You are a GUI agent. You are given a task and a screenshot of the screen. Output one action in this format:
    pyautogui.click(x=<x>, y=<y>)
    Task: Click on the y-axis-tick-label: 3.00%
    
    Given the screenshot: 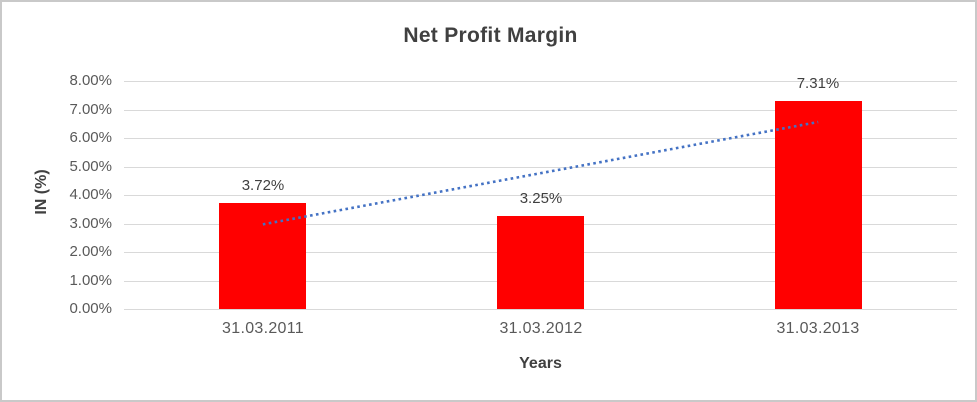 What is the action you would take?
    pyautogui.click(x=90, y=223)
    